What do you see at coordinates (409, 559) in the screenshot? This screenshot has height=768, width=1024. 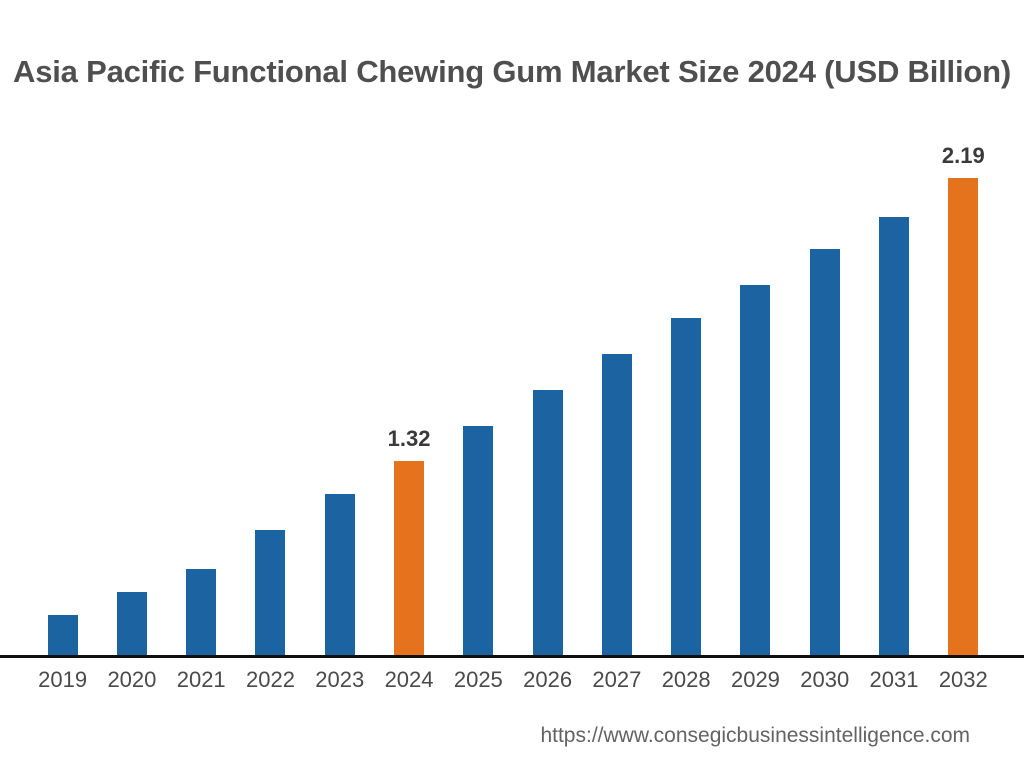 I see `bar-2024` at bounding box center [409, 559].